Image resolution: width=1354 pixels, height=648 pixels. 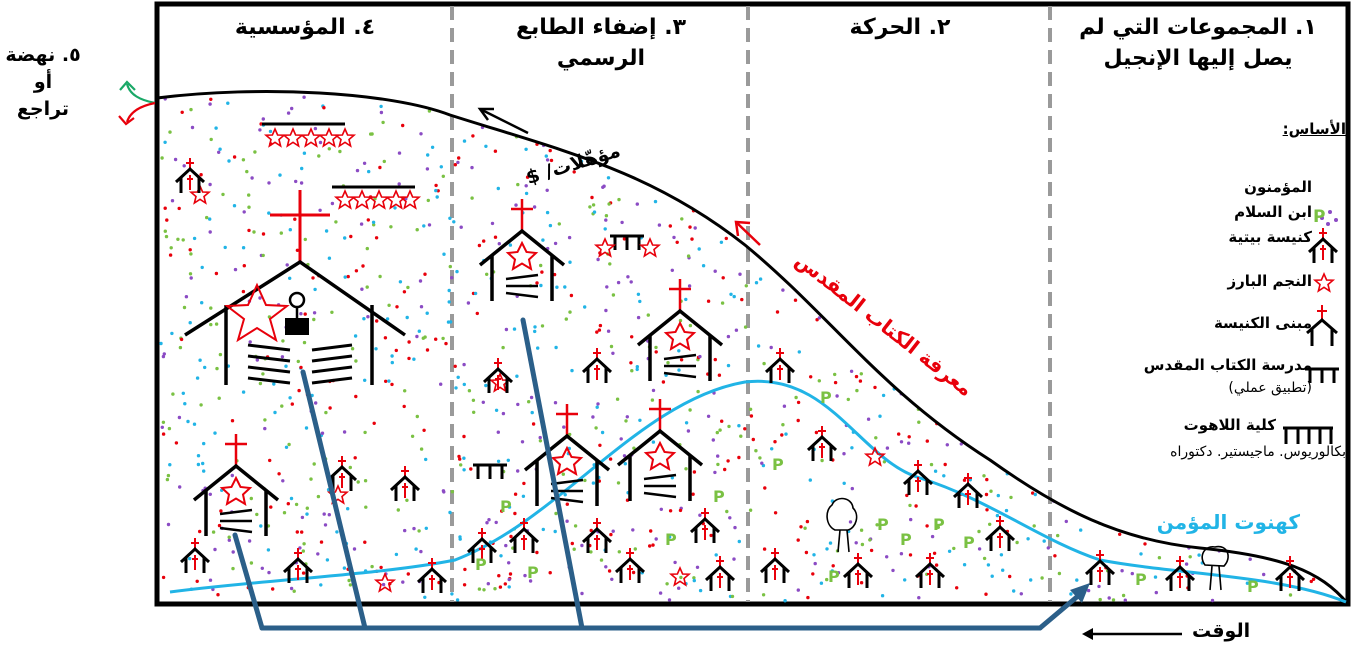 I want to click on stage-3-line1: ٣. إضفاء الطابع, so click(x=601, y=27).